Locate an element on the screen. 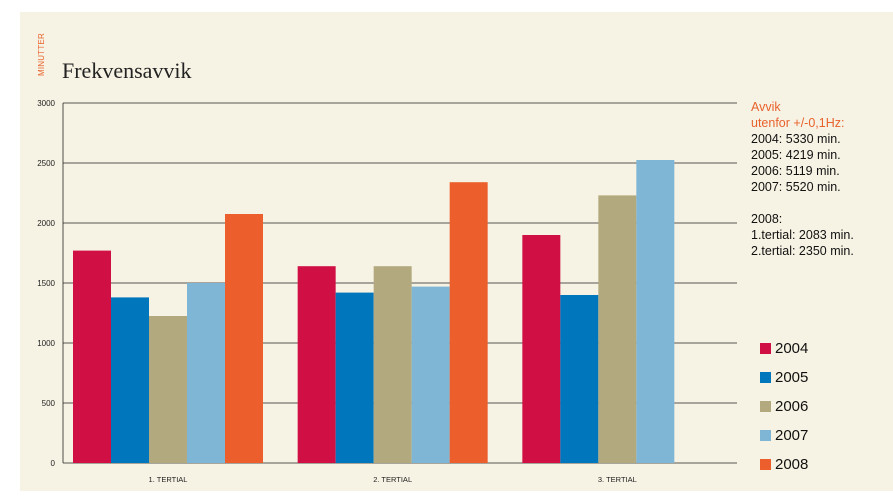 This screenshot has height=501, width=893. notes-heading-2: utenfor +/-0,1Hz: is located at coordinates (798, 123).